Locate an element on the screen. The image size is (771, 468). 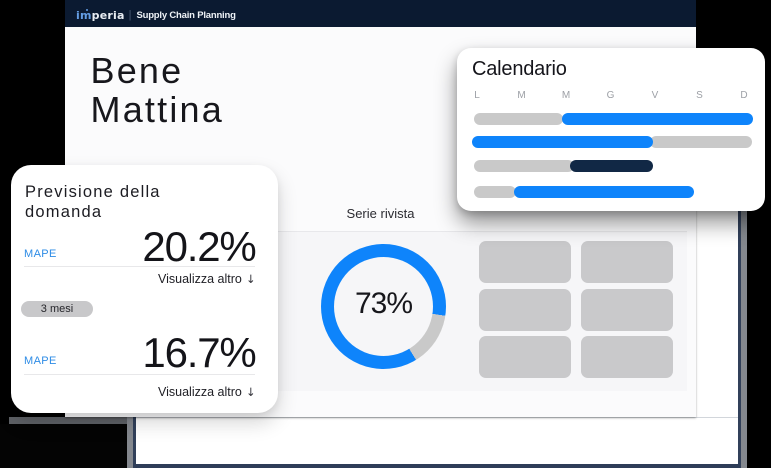
calendar-bar-navy is located at coordinates (611, 166).